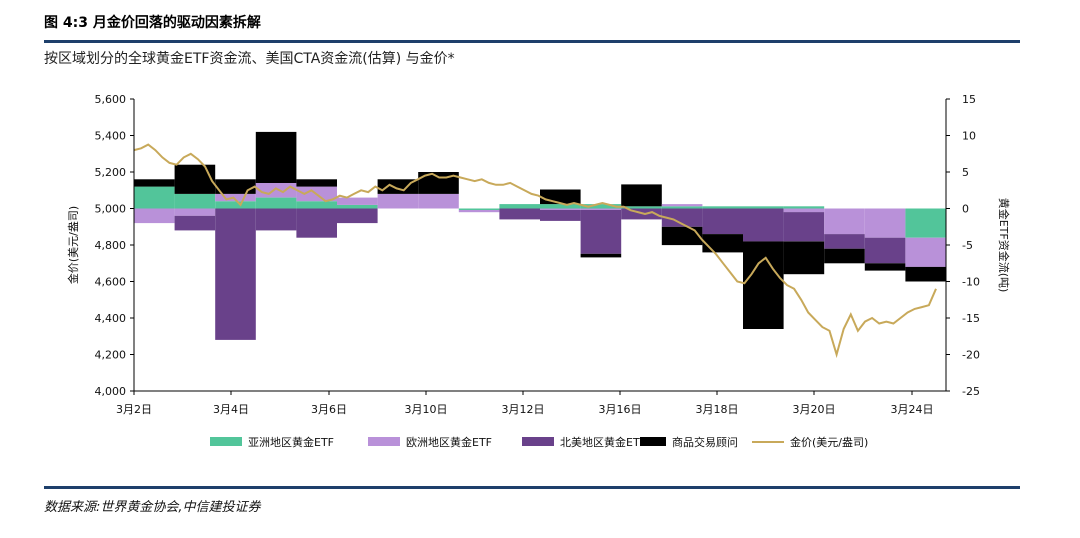  What do you see at coordinates (329, 409) in the screenshot?
I see `x-tick-label-2: 3月6日` at bounding box center [329, 409].